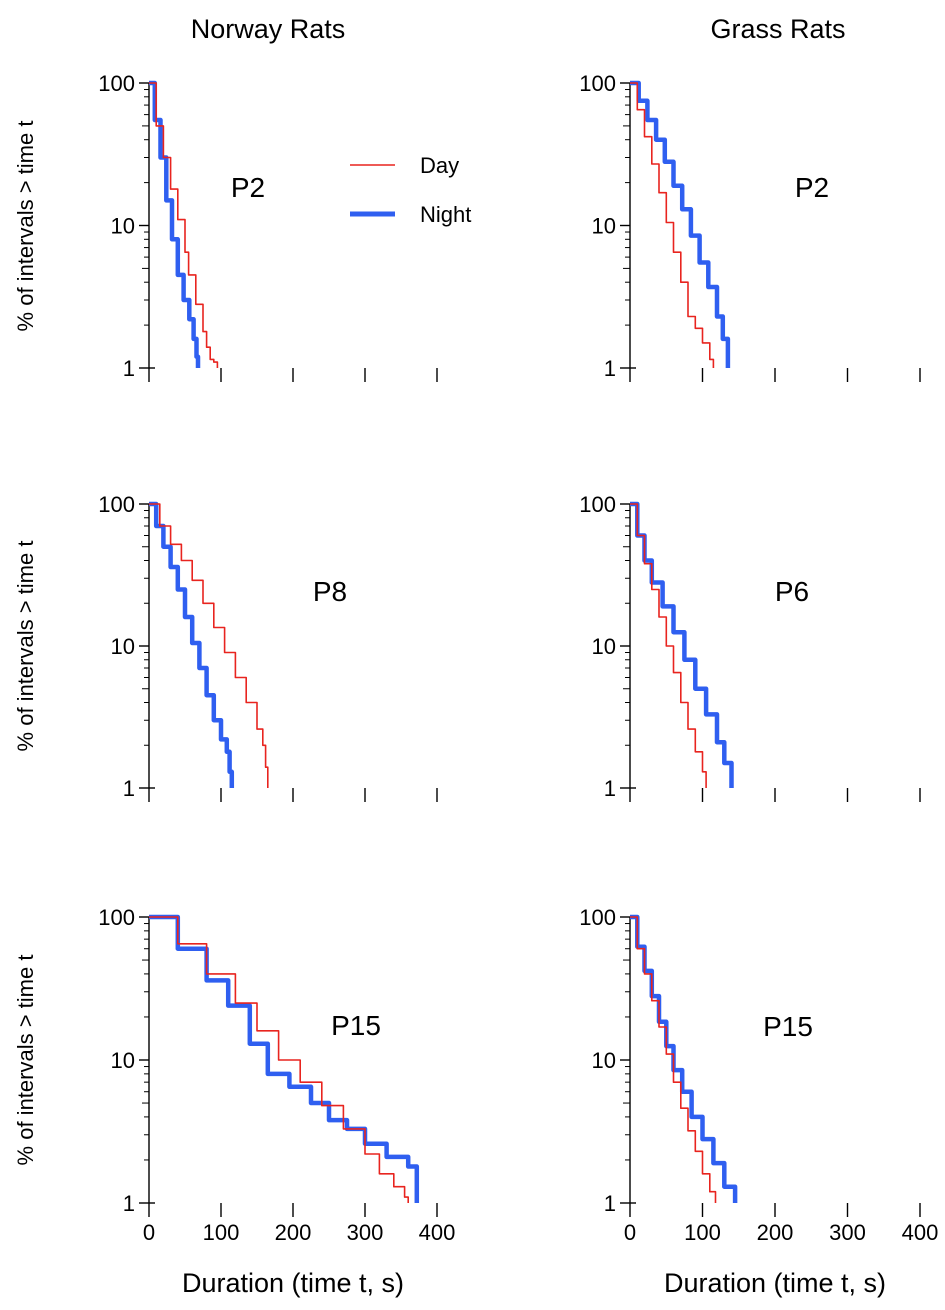  Describe the element at coordinates (445, 214) in the screenshot. I see `legend-label-night: Night` at that location.